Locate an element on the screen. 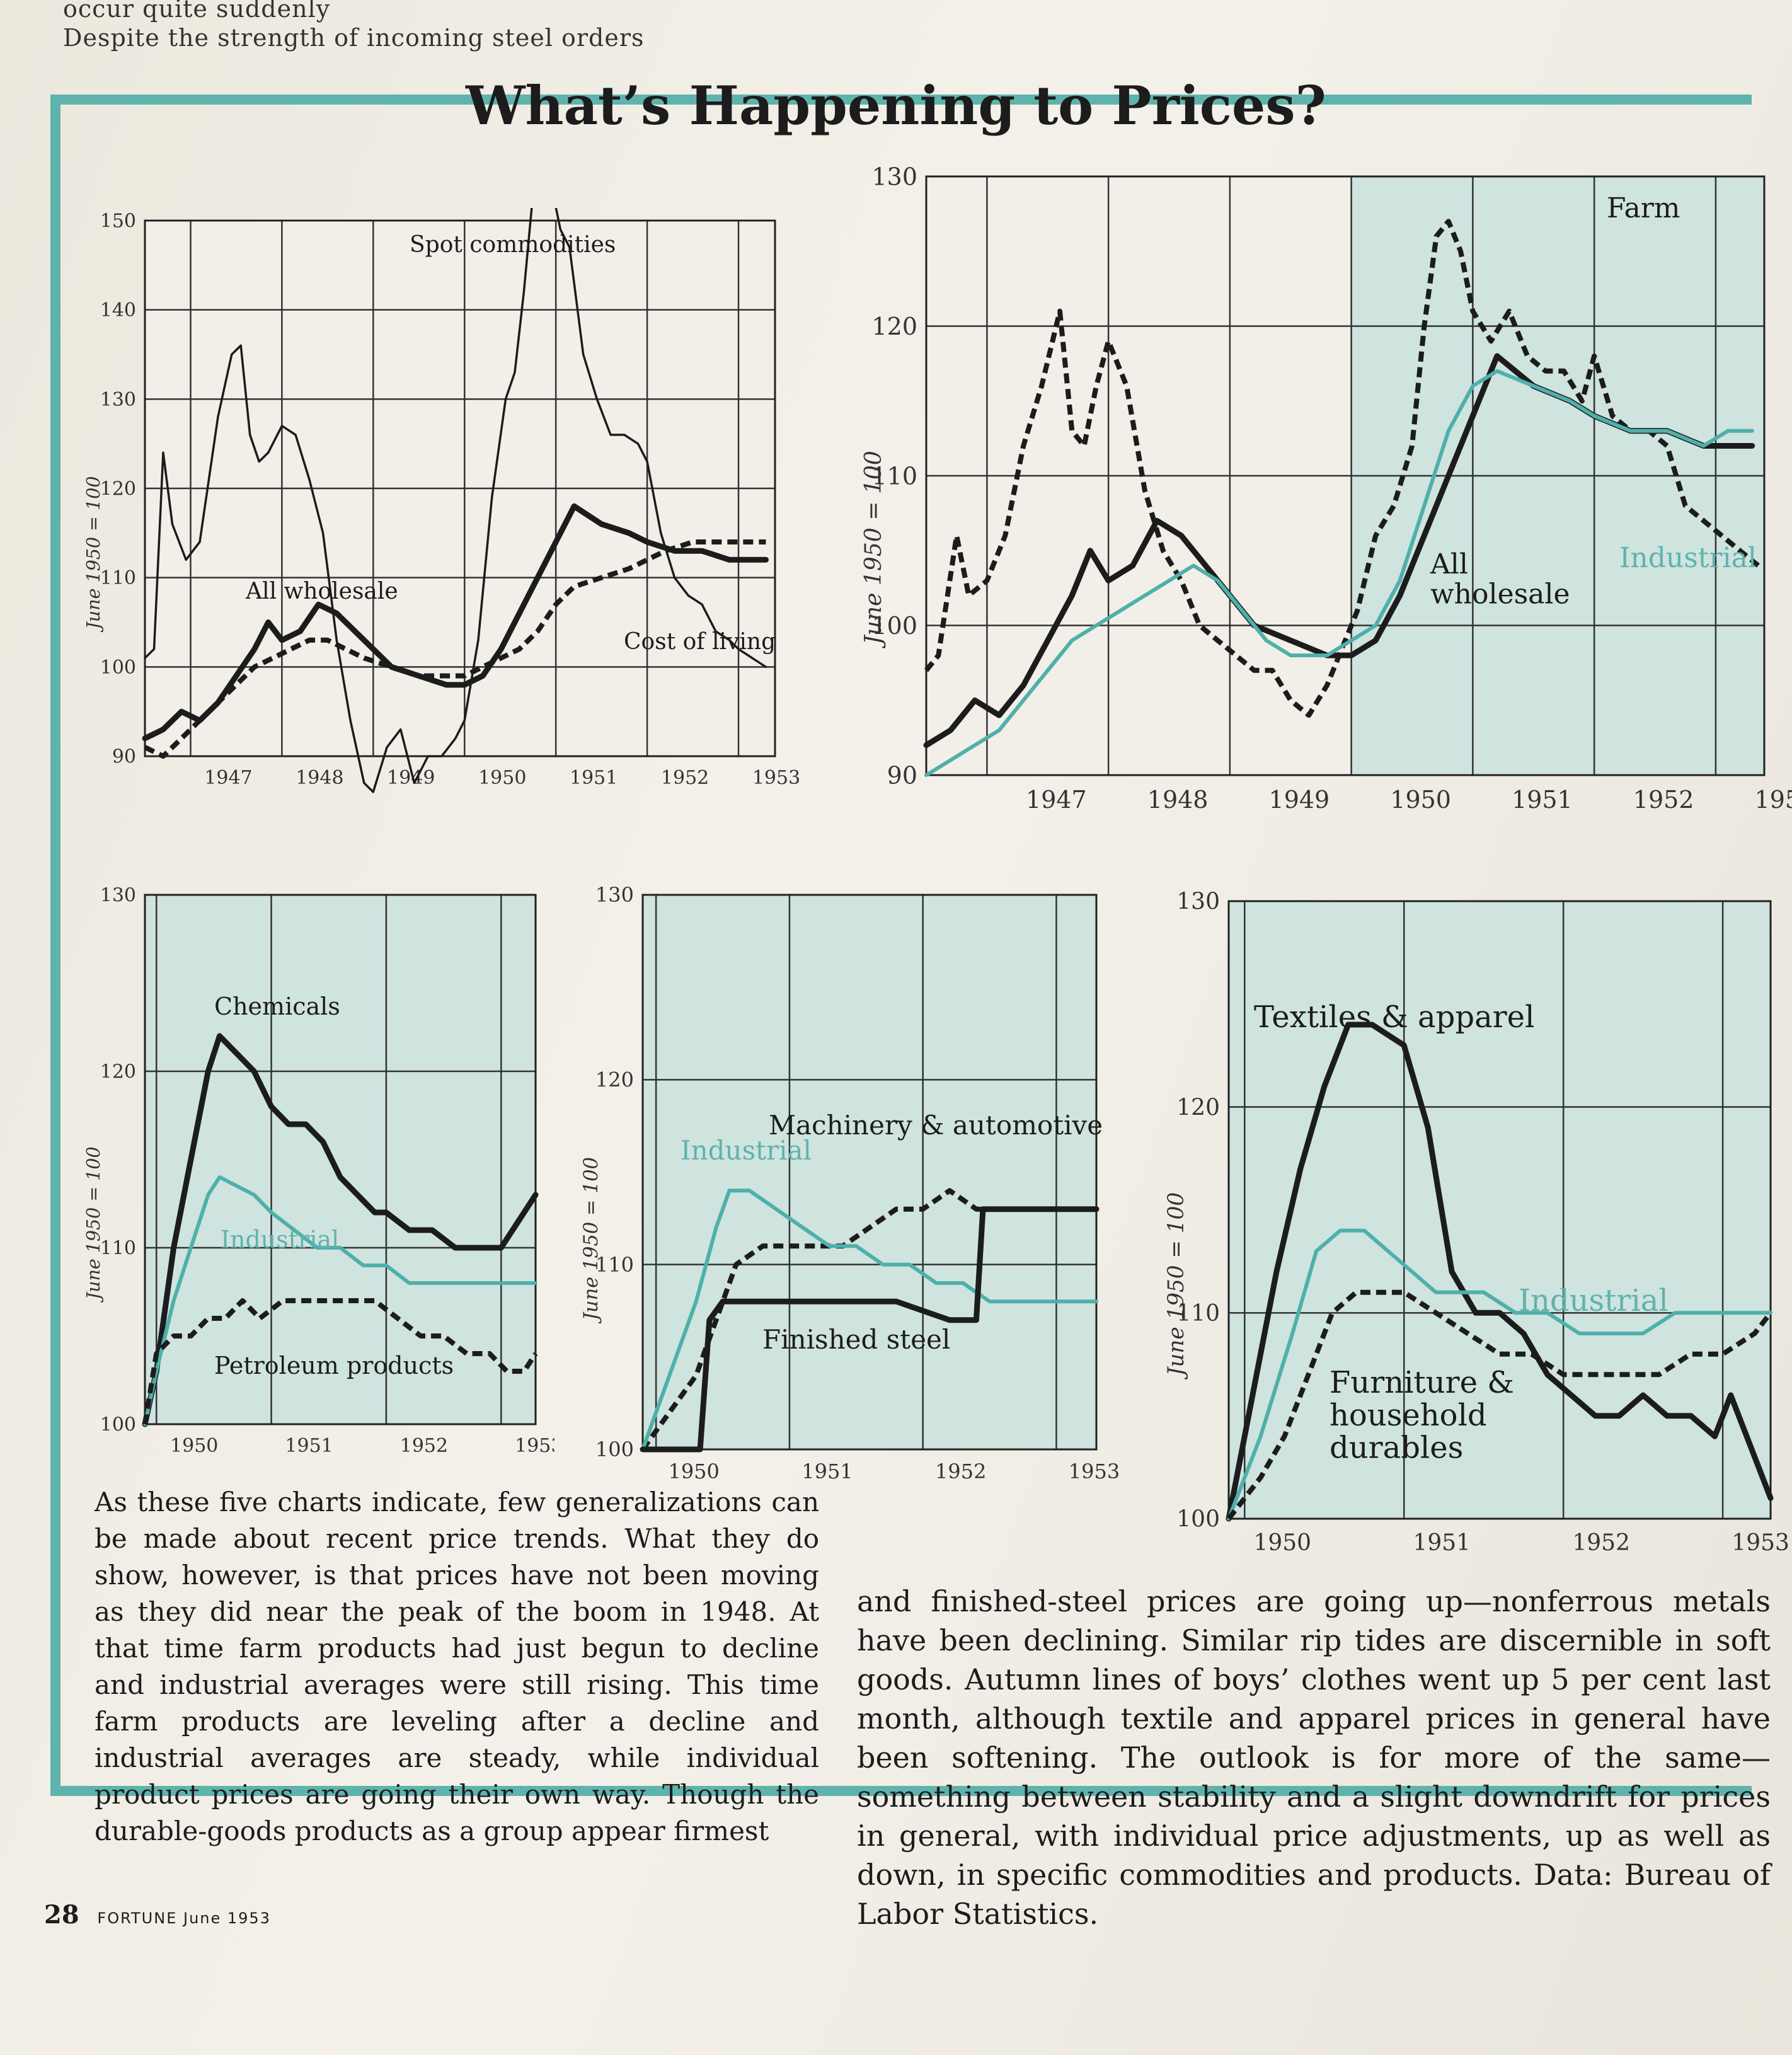 Image resolution: width=1792 pixels, height=2055 pixels. series-label-text: Machinery & automotive is located at coordinates (936, 1126).